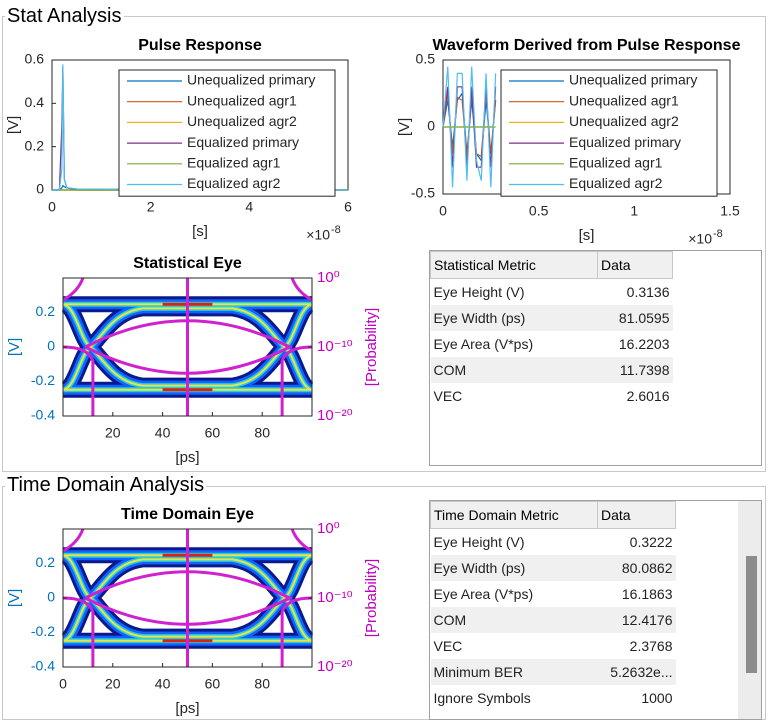 The height and width of the screenshot is (720, 768). I want to click on legend-label: Equalized agr2, so click(234, 183).